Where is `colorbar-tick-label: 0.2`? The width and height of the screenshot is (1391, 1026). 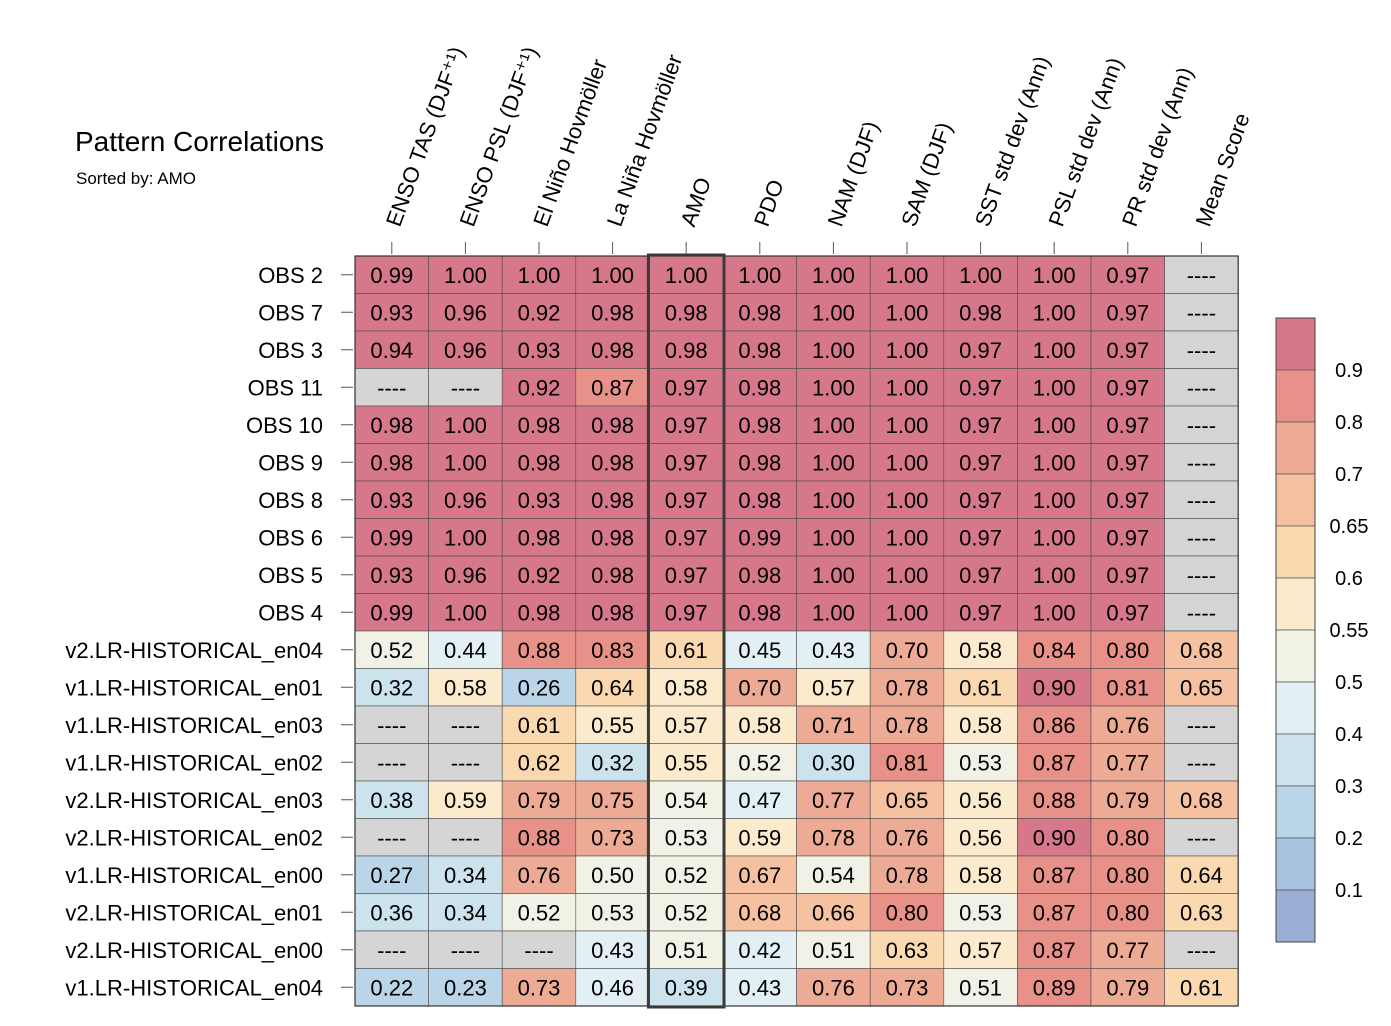 colorbar-tick-label: 0.2 is located at coordinates (1349, 839).